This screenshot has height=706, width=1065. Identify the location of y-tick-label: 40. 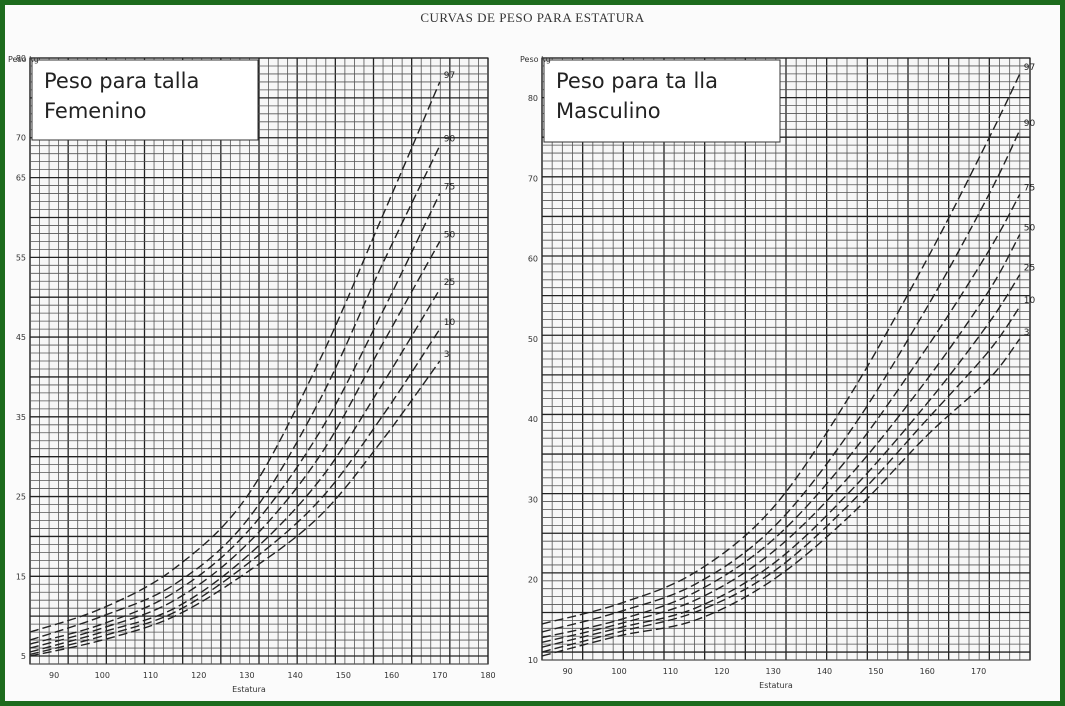
(533, 419).